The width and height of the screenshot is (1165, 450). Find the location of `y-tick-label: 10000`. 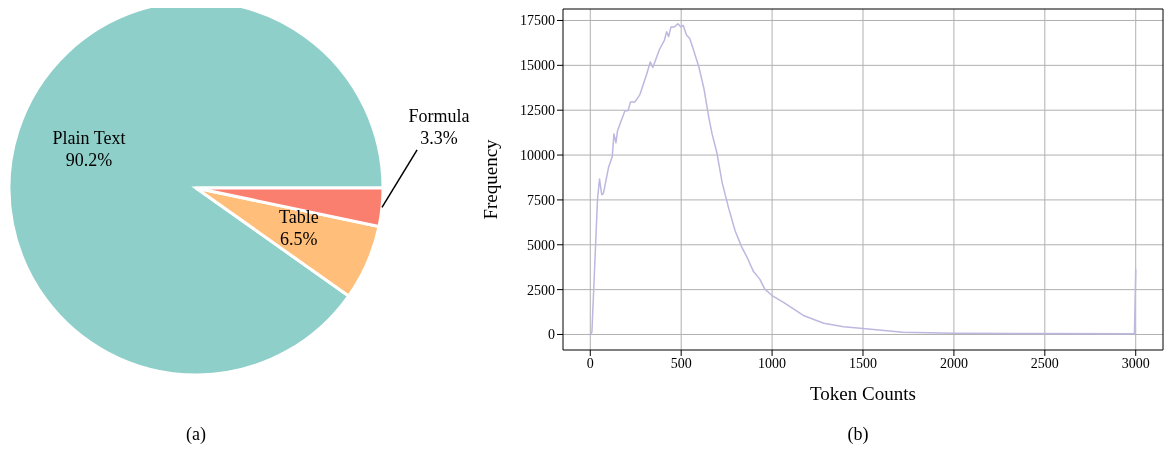

y-tick-label: 10000 is located at coordinates (537, 156).